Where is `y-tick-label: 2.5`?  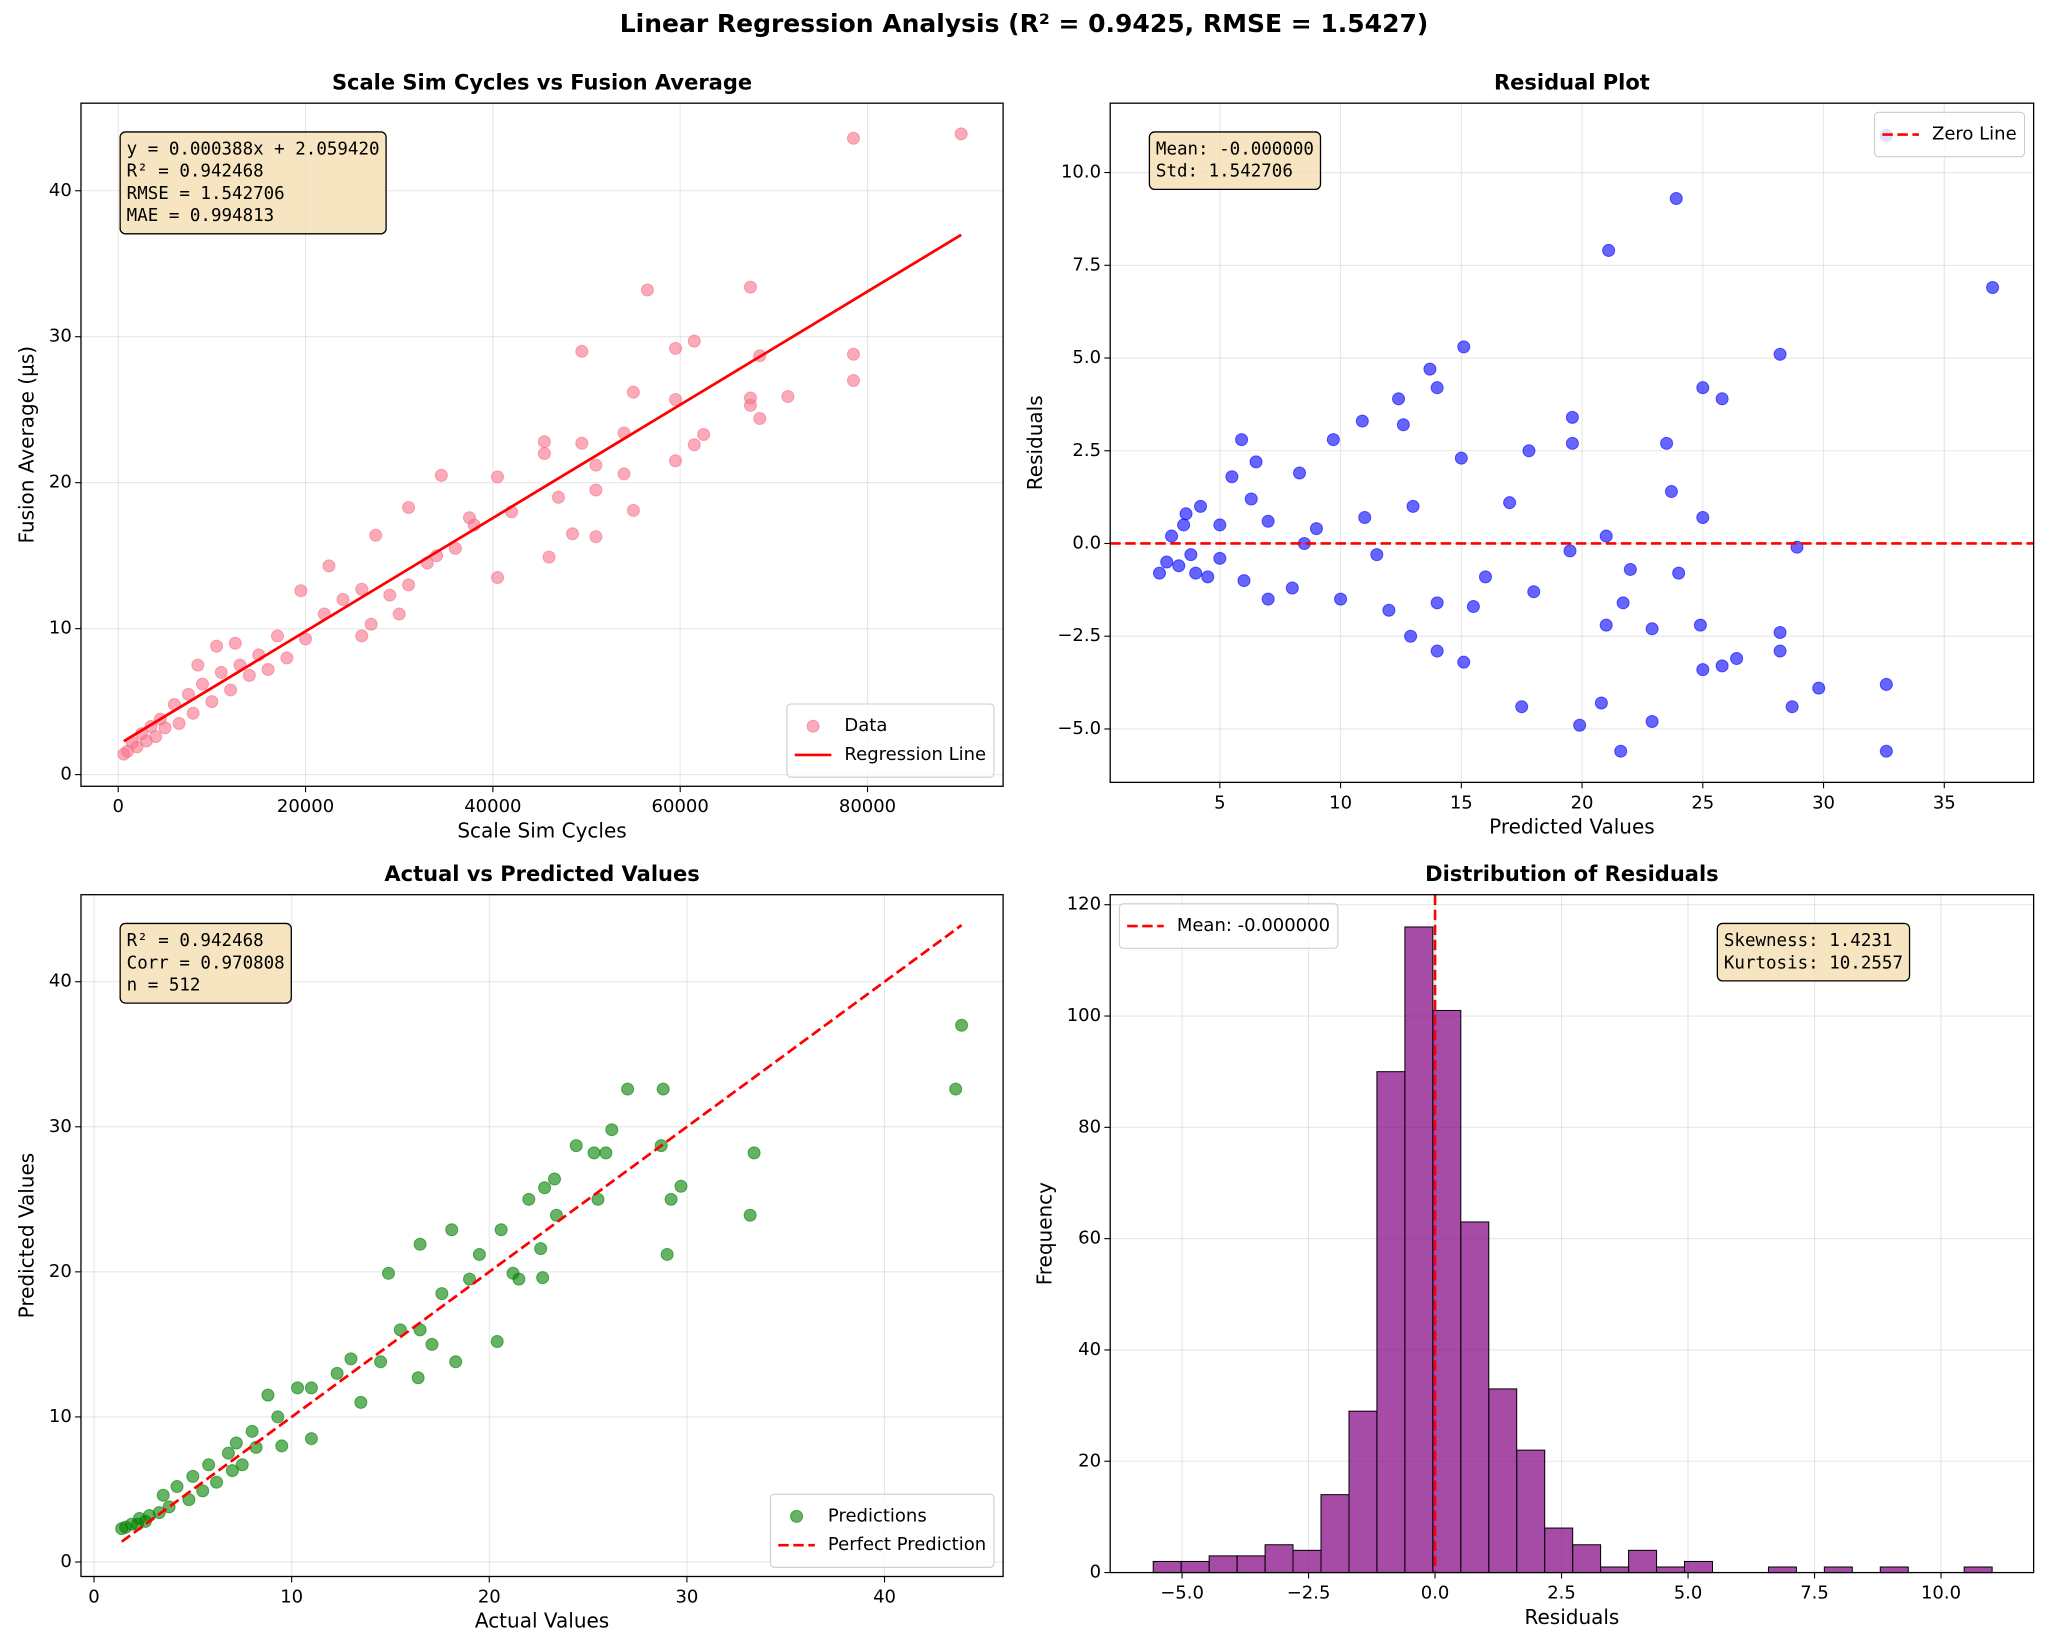 y-tick-label: 2.5 is located at coordinates (1086, 450).